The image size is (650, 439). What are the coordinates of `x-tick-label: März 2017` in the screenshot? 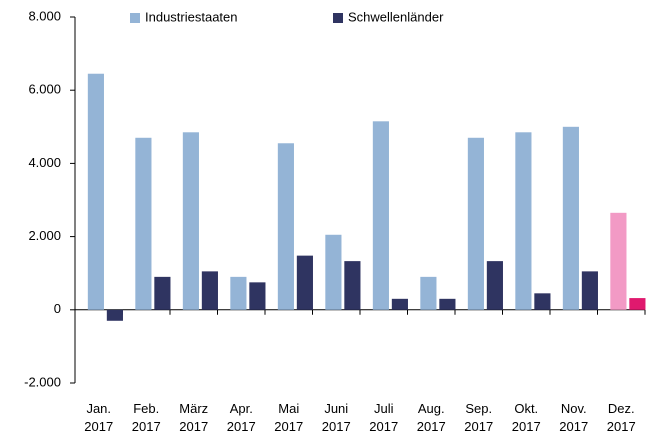 It's located at (193, 417).